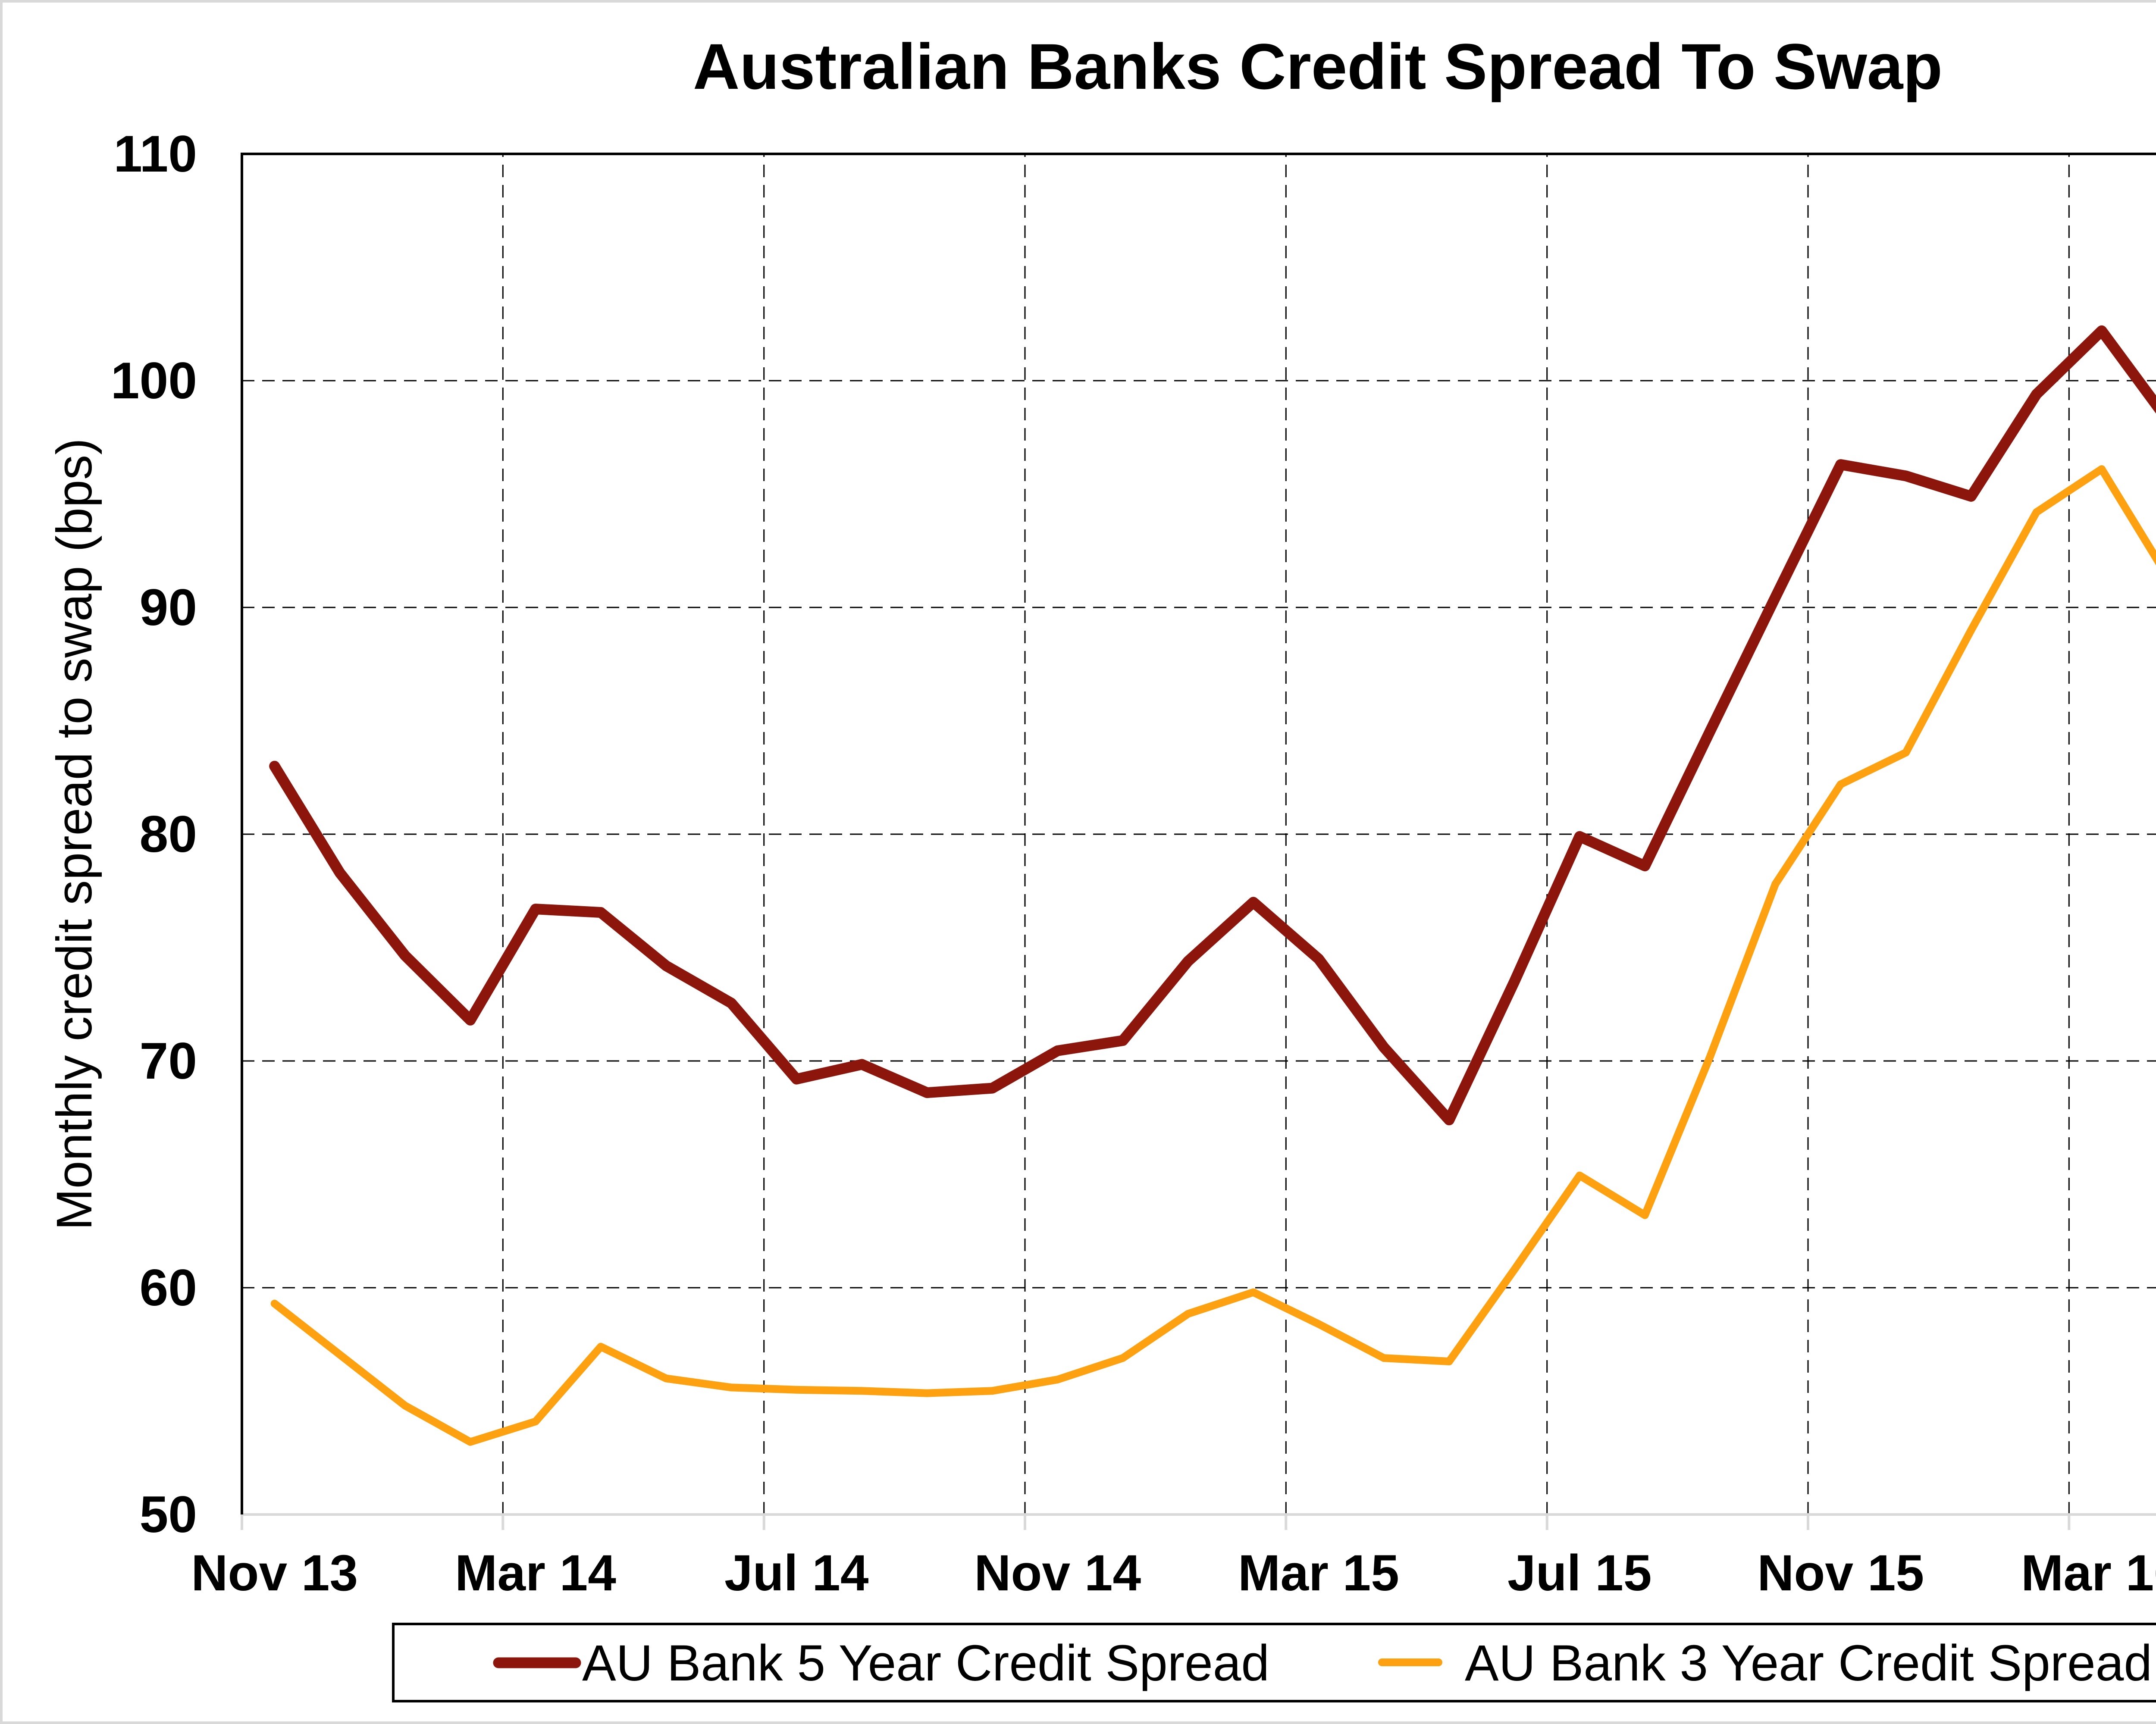 The image size is (2156, 1724). What do you see at coordinates (1840, 1574) in the screenshot?
I see `svg-text: Nov 15` at bounding box center [1840, 1574].